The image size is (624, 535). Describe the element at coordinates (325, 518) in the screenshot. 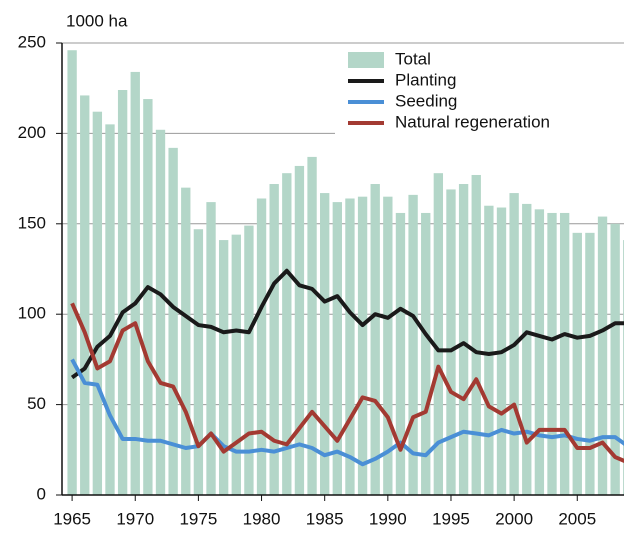

I see `x-tick-label: 1985` at that location.